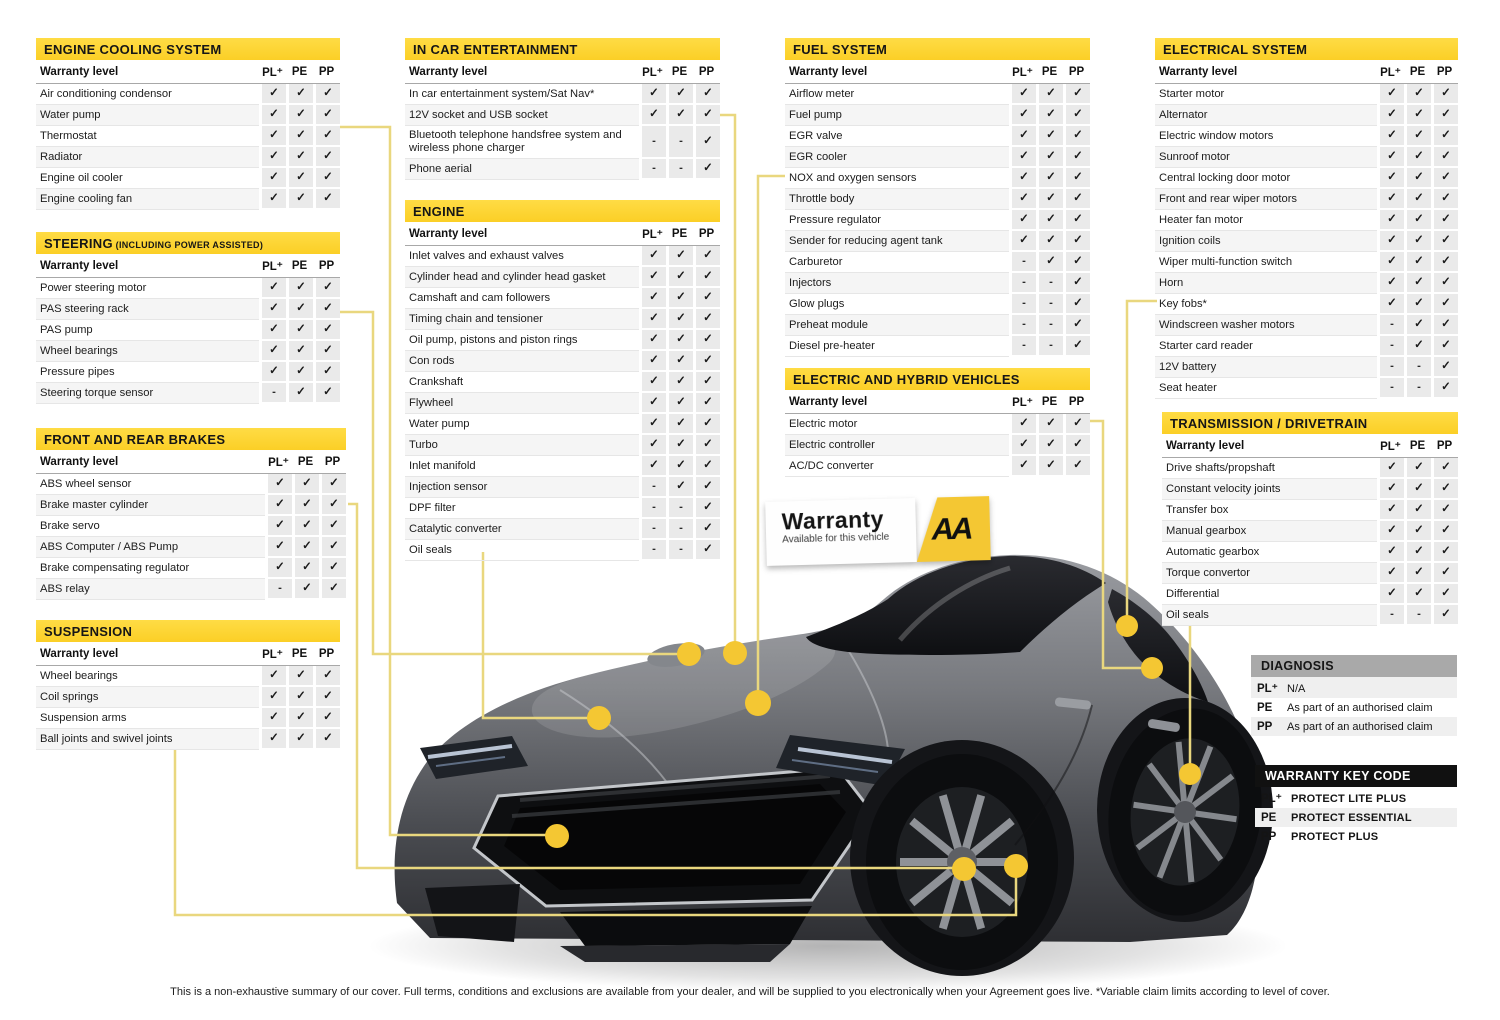  Describe the element at coordinates (522, 319) in the screenshot. I see `part-label: Timing chain and tensioner` at that location.